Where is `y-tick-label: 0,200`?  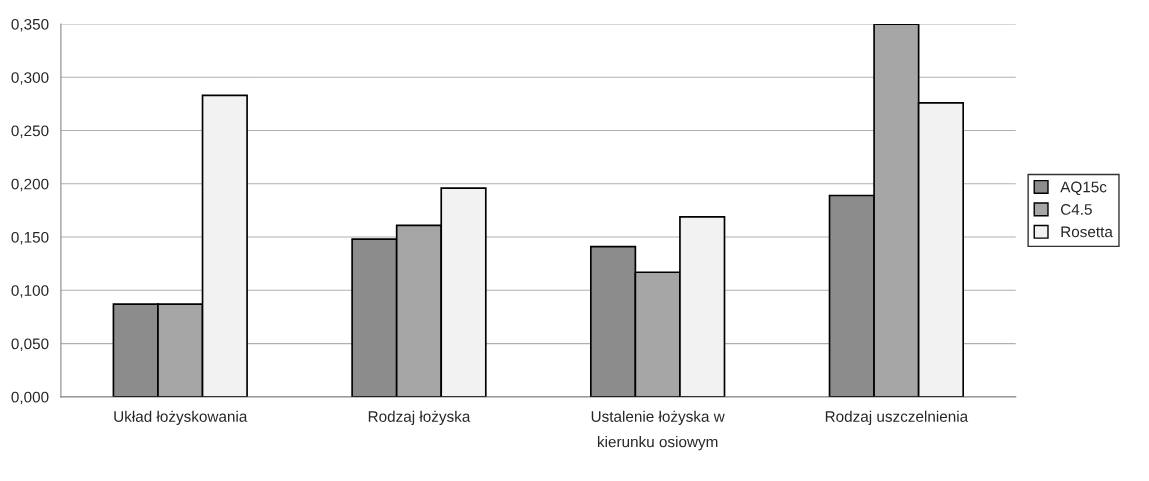 y-tick-label: 0,200 is located at coordinates (30, 185).